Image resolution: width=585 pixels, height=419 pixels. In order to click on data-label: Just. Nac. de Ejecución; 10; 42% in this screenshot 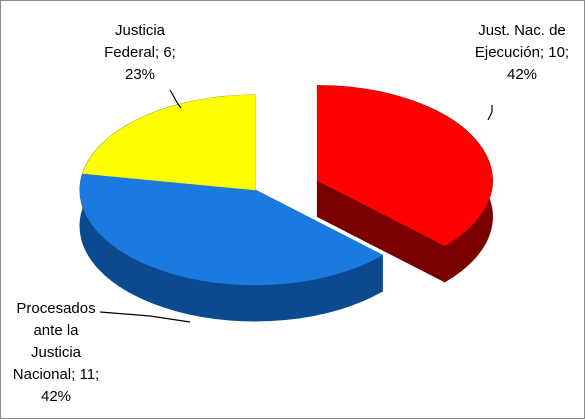, I will do `click(522, 52)`.